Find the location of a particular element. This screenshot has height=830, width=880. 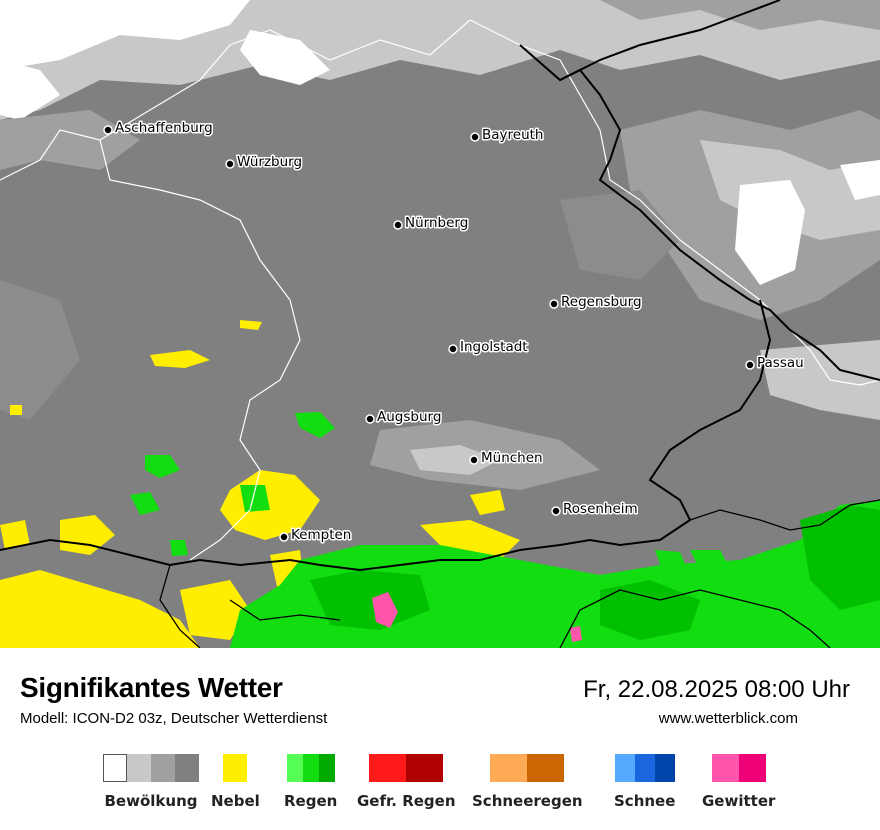

legend-schnee: Schnee is located at coordinates (644, 782).